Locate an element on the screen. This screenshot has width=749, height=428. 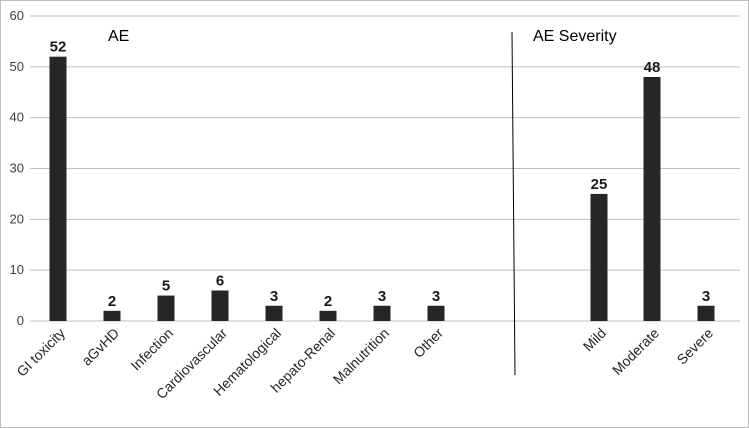
y-tick-label: 30 is located at coordinates (17, 168).